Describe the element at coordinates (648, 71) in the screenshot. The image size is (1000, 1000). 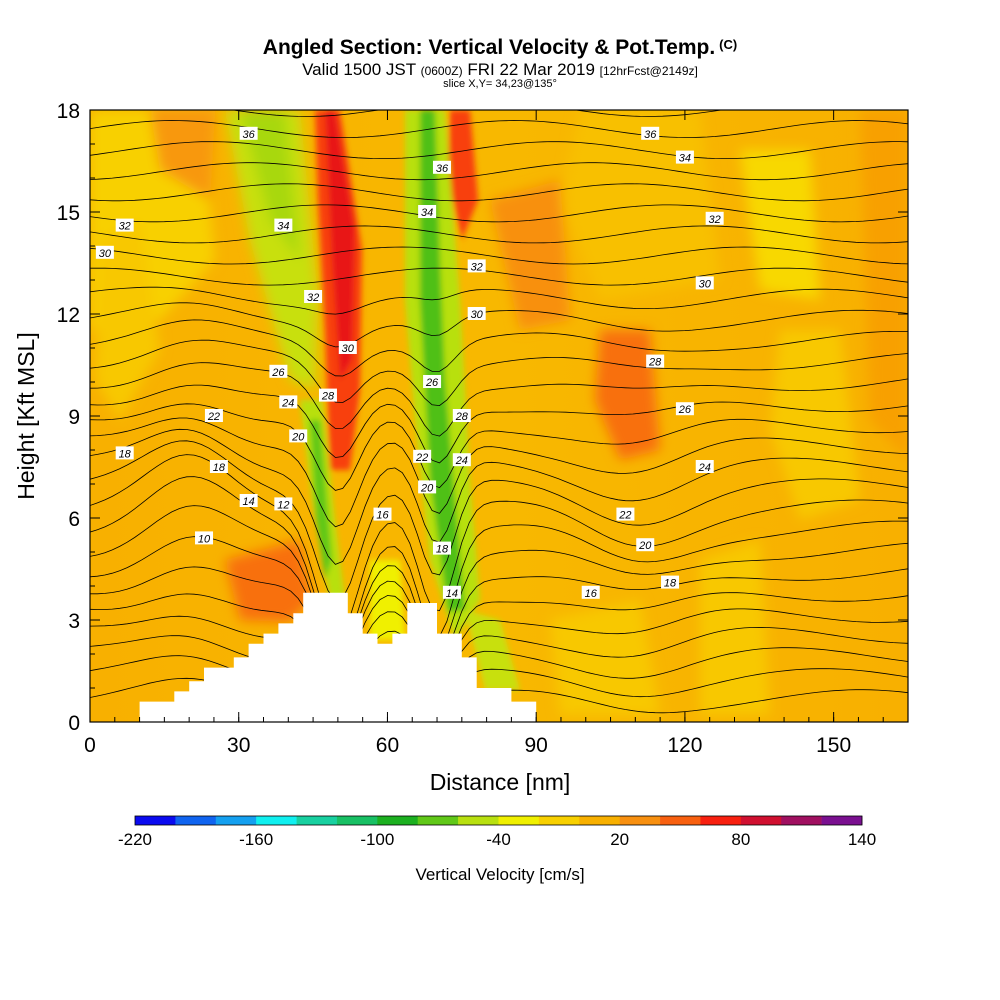
I see `subtitle-forecast: [12hrFcst@2149z]` at that location.